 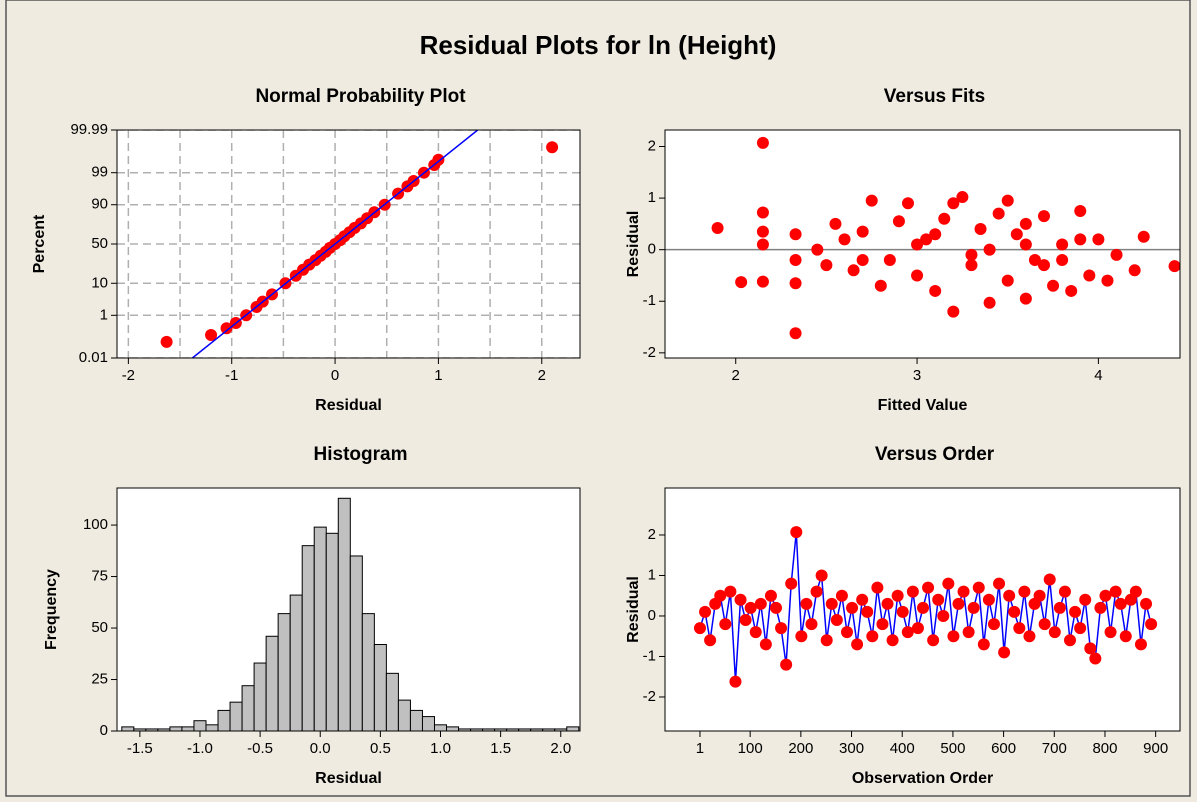 I want to click on y-axis-label: Residual, so click(x=633, y=609).